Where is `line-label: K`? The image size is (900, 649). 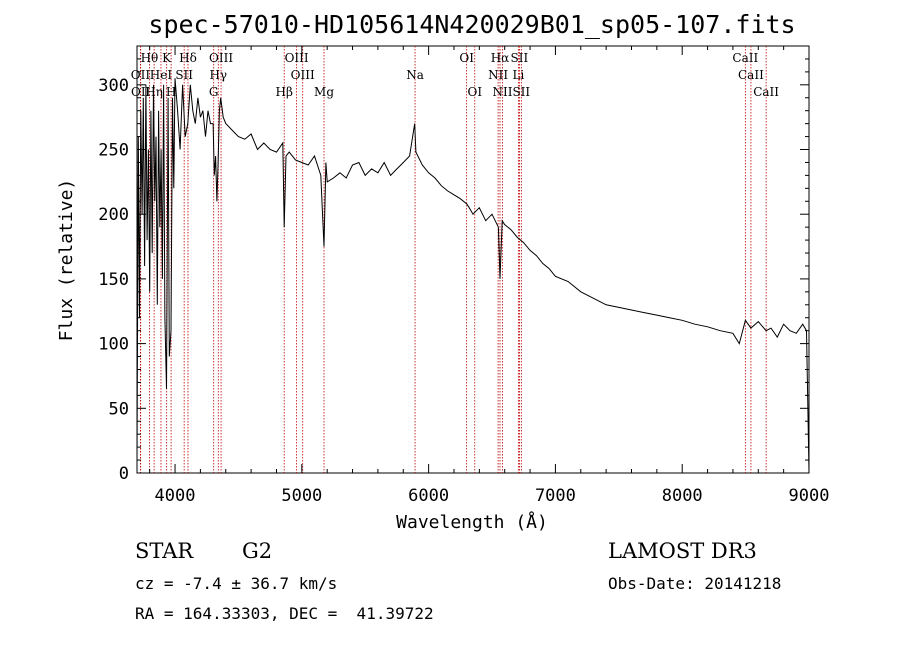
line-label: K is located at coordinates (167, 58).